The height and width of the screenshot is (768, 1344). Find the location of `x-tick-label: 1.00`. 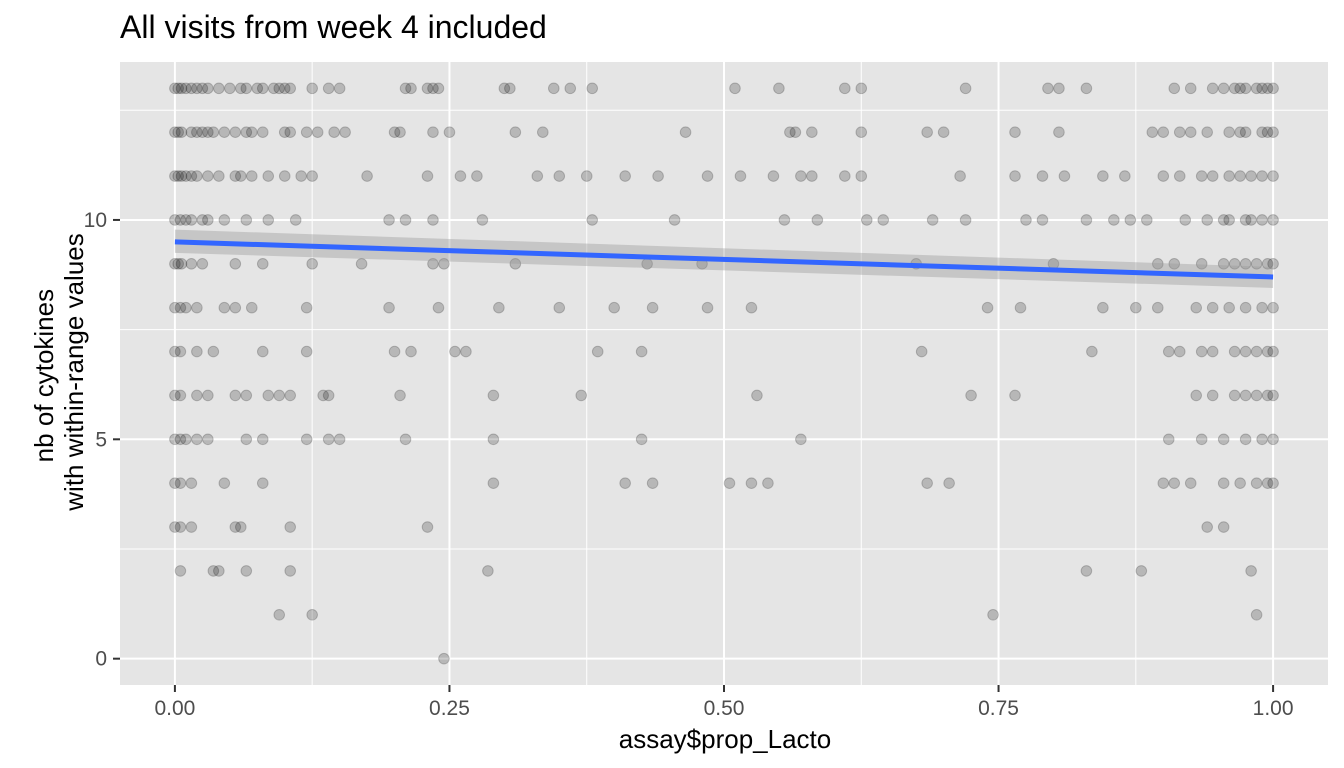

x-tick-label: 1.00 is located at coordinates (1273, 708).